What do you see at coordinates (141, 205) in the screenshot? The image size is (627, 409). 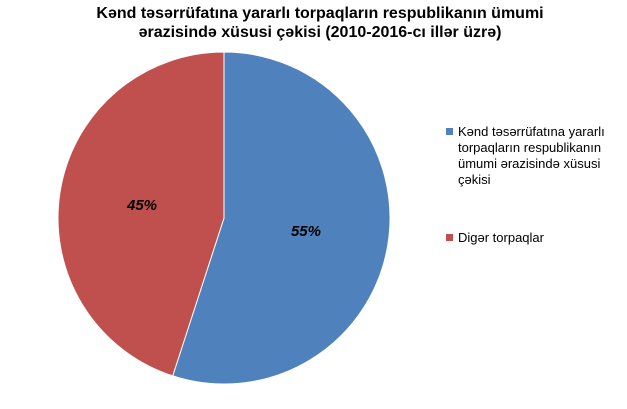 I see `data-label-other-land: 45%` at bounding box center [141, 205].